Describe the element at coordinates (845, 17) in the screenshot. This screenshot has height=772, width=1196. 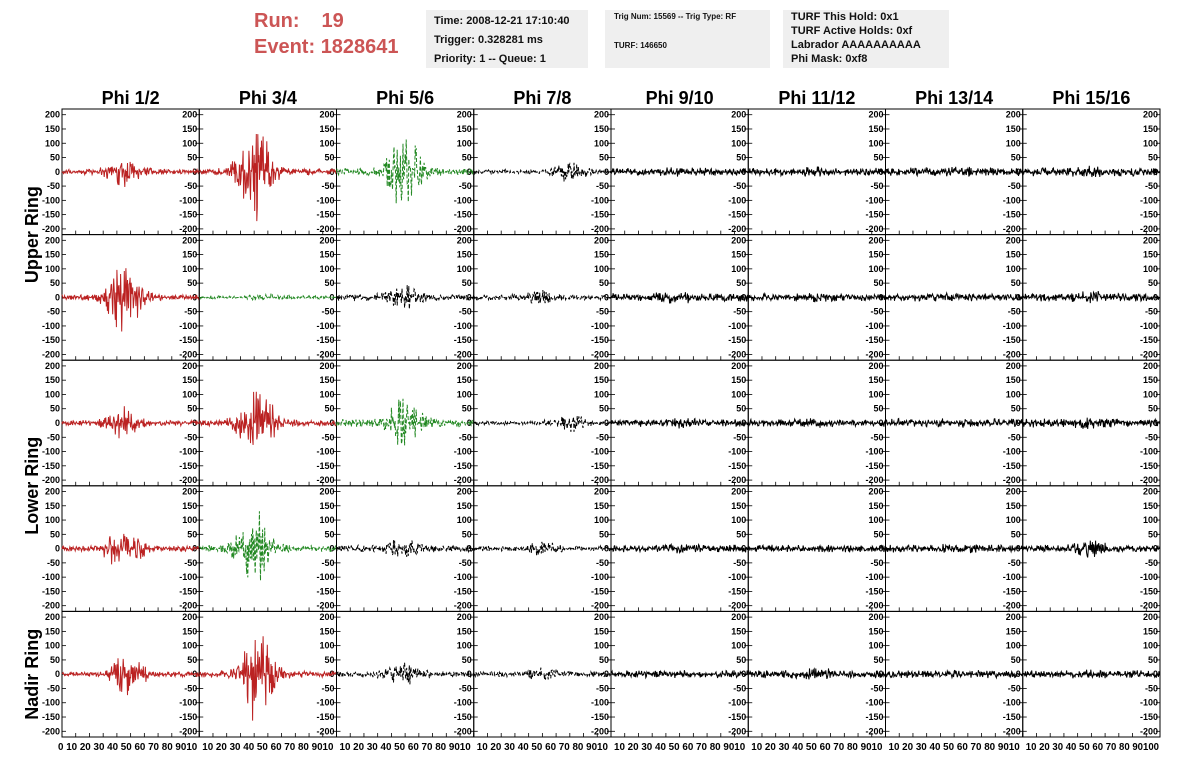
I see `turf-hold-text: TURF This Hold: 0x1` at that location.